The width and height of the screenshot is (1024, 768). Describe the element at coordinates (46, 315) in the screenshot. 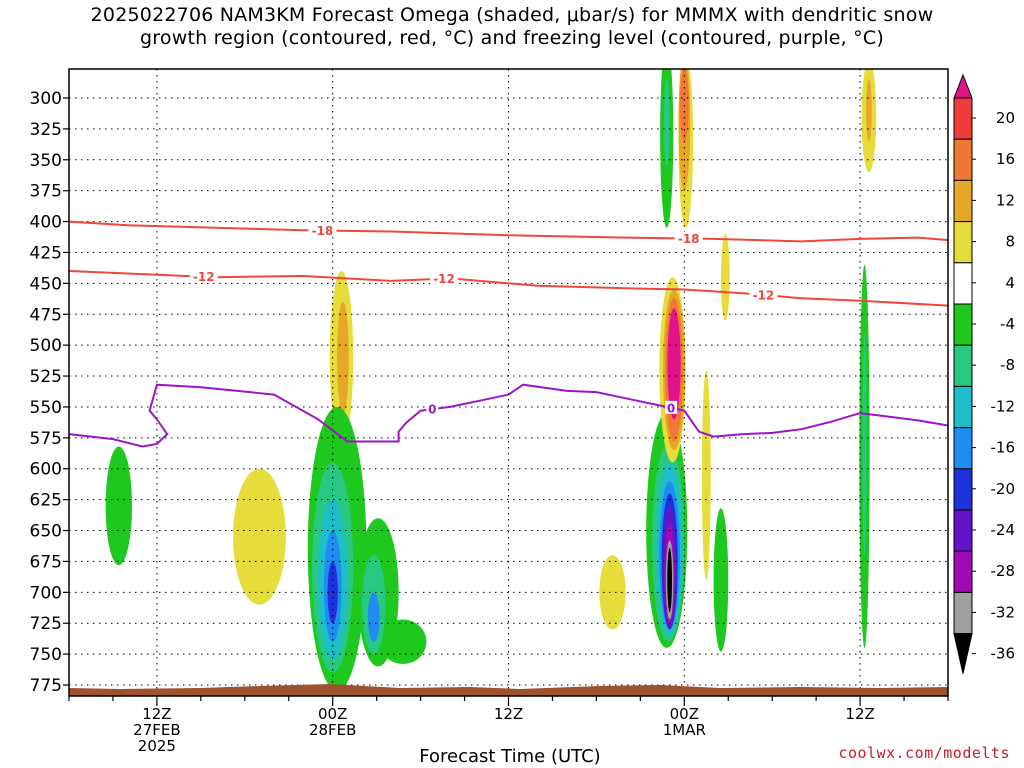

I see `y-tick-label: 475` at that location.